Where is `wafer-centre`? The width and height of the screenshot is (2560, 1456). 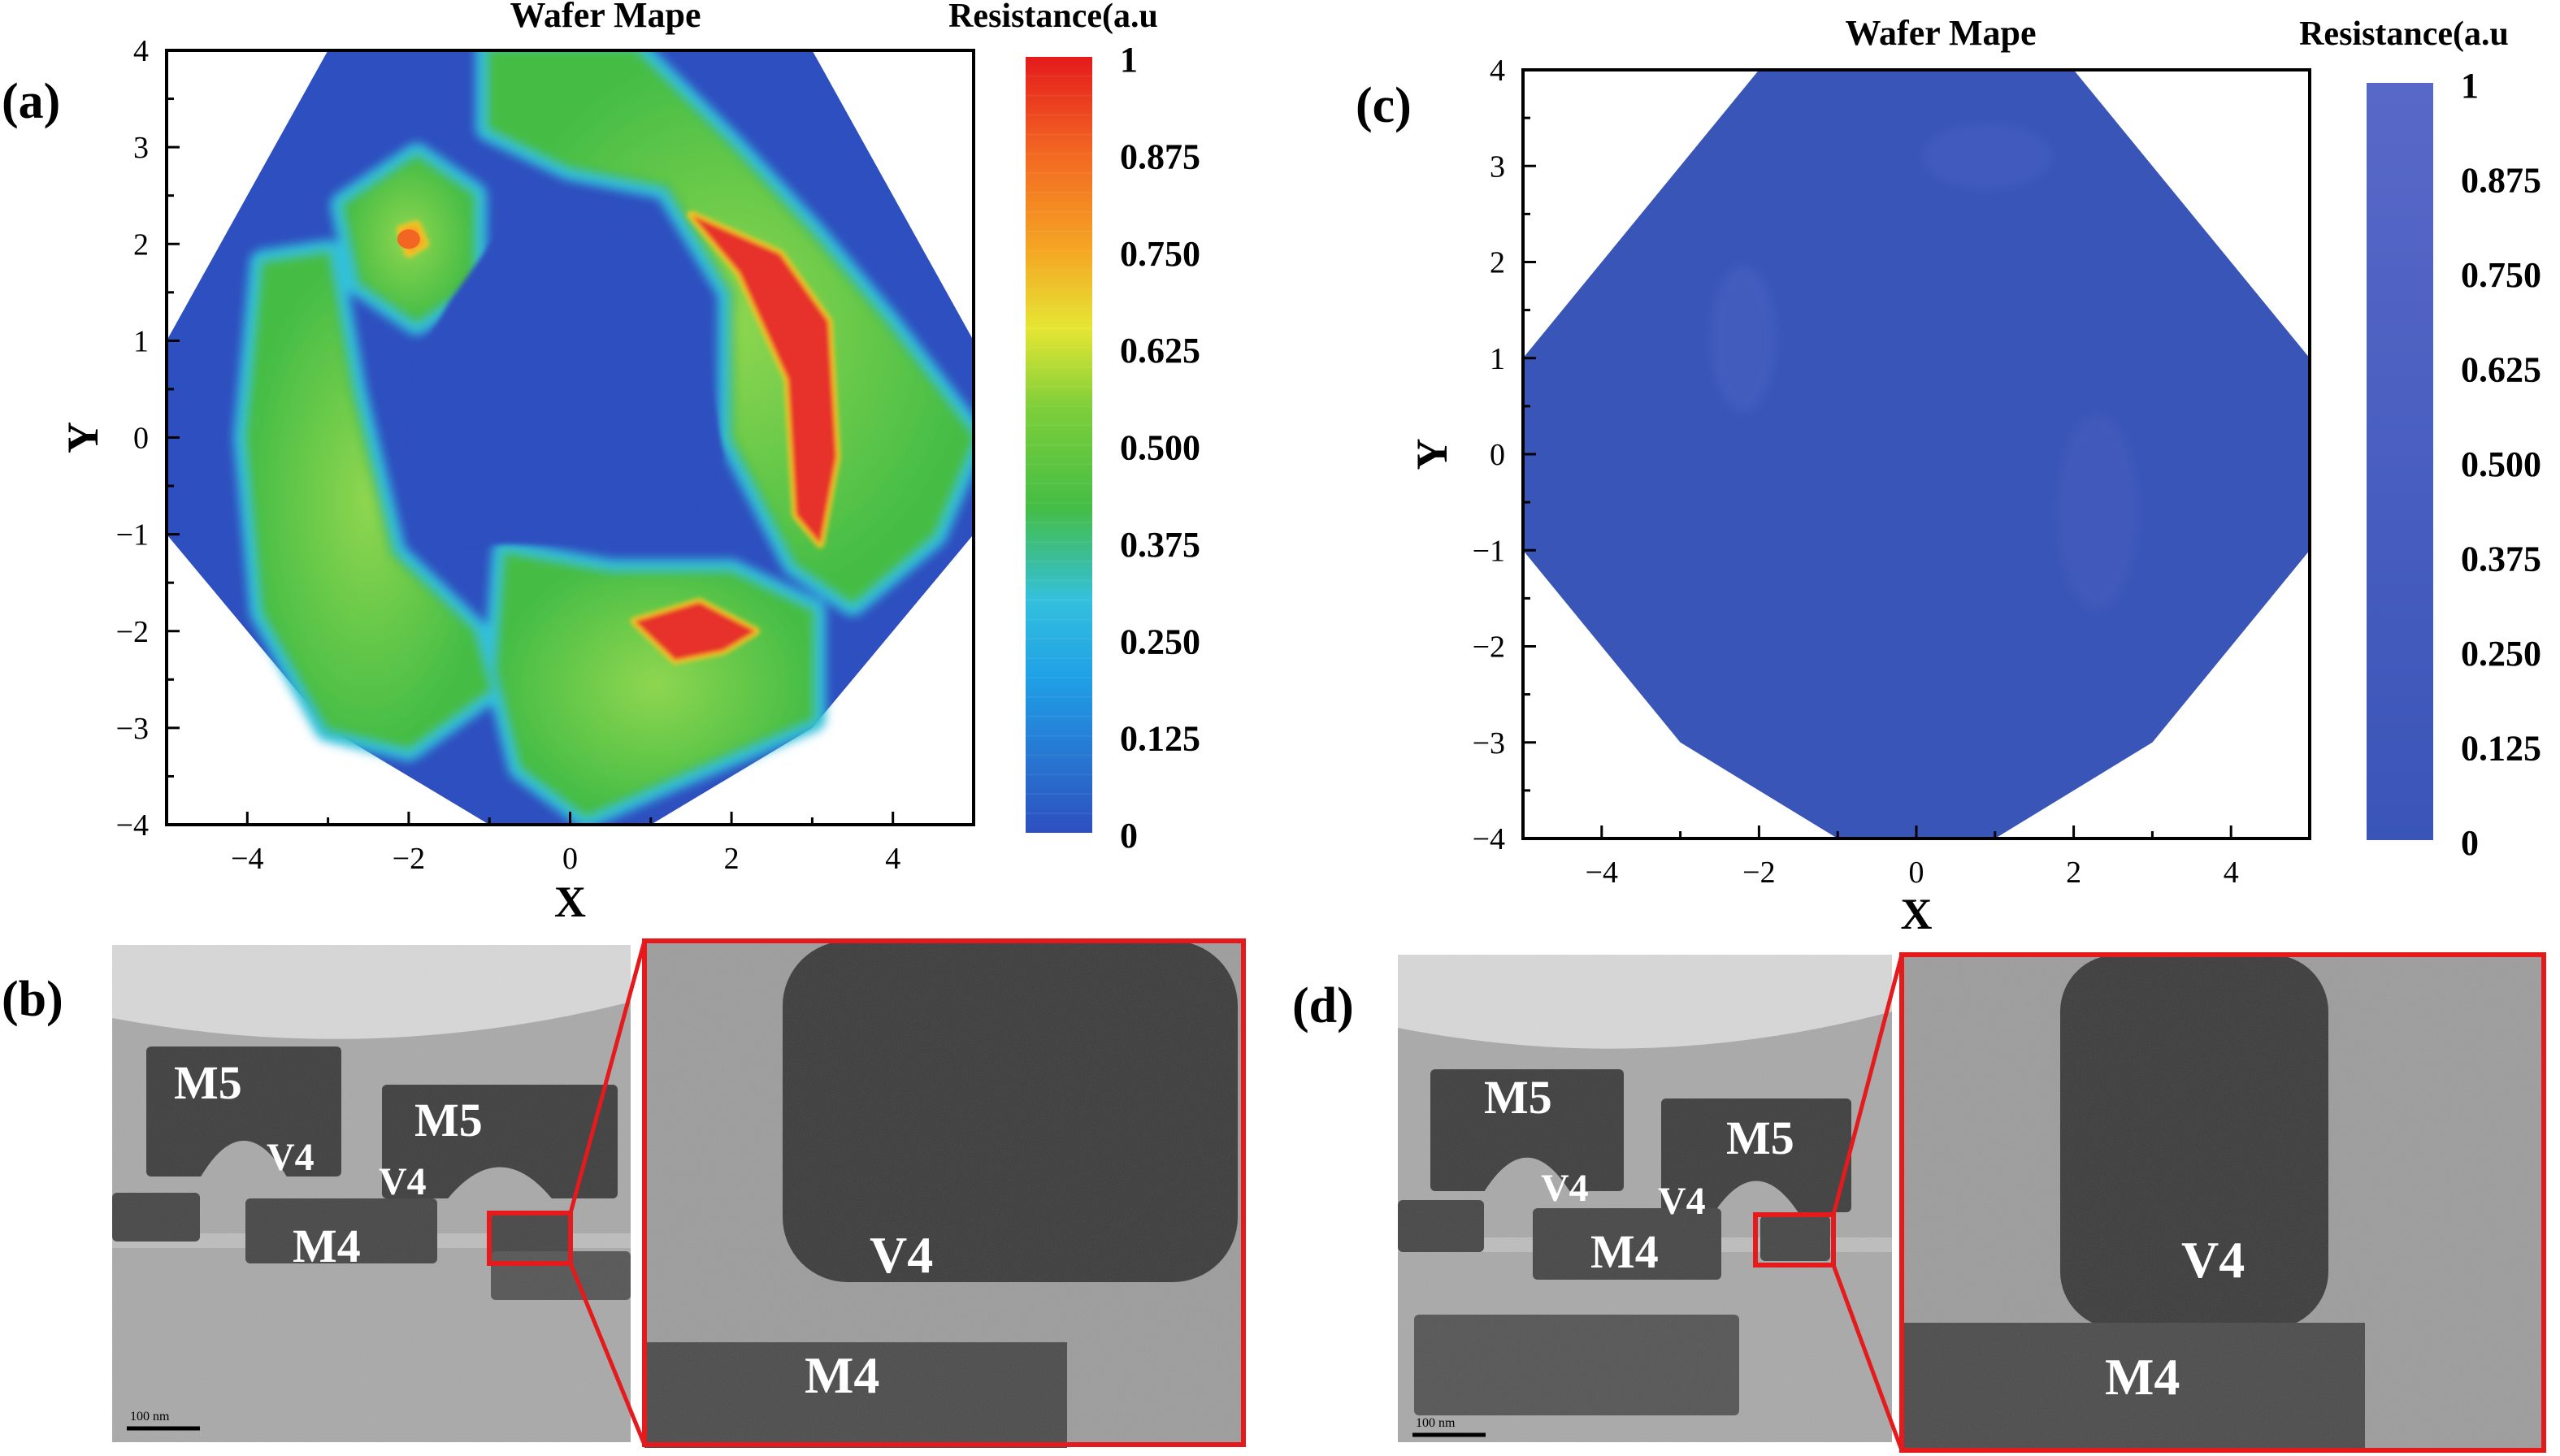
wafer-centre is located at coordinates (566, 384).